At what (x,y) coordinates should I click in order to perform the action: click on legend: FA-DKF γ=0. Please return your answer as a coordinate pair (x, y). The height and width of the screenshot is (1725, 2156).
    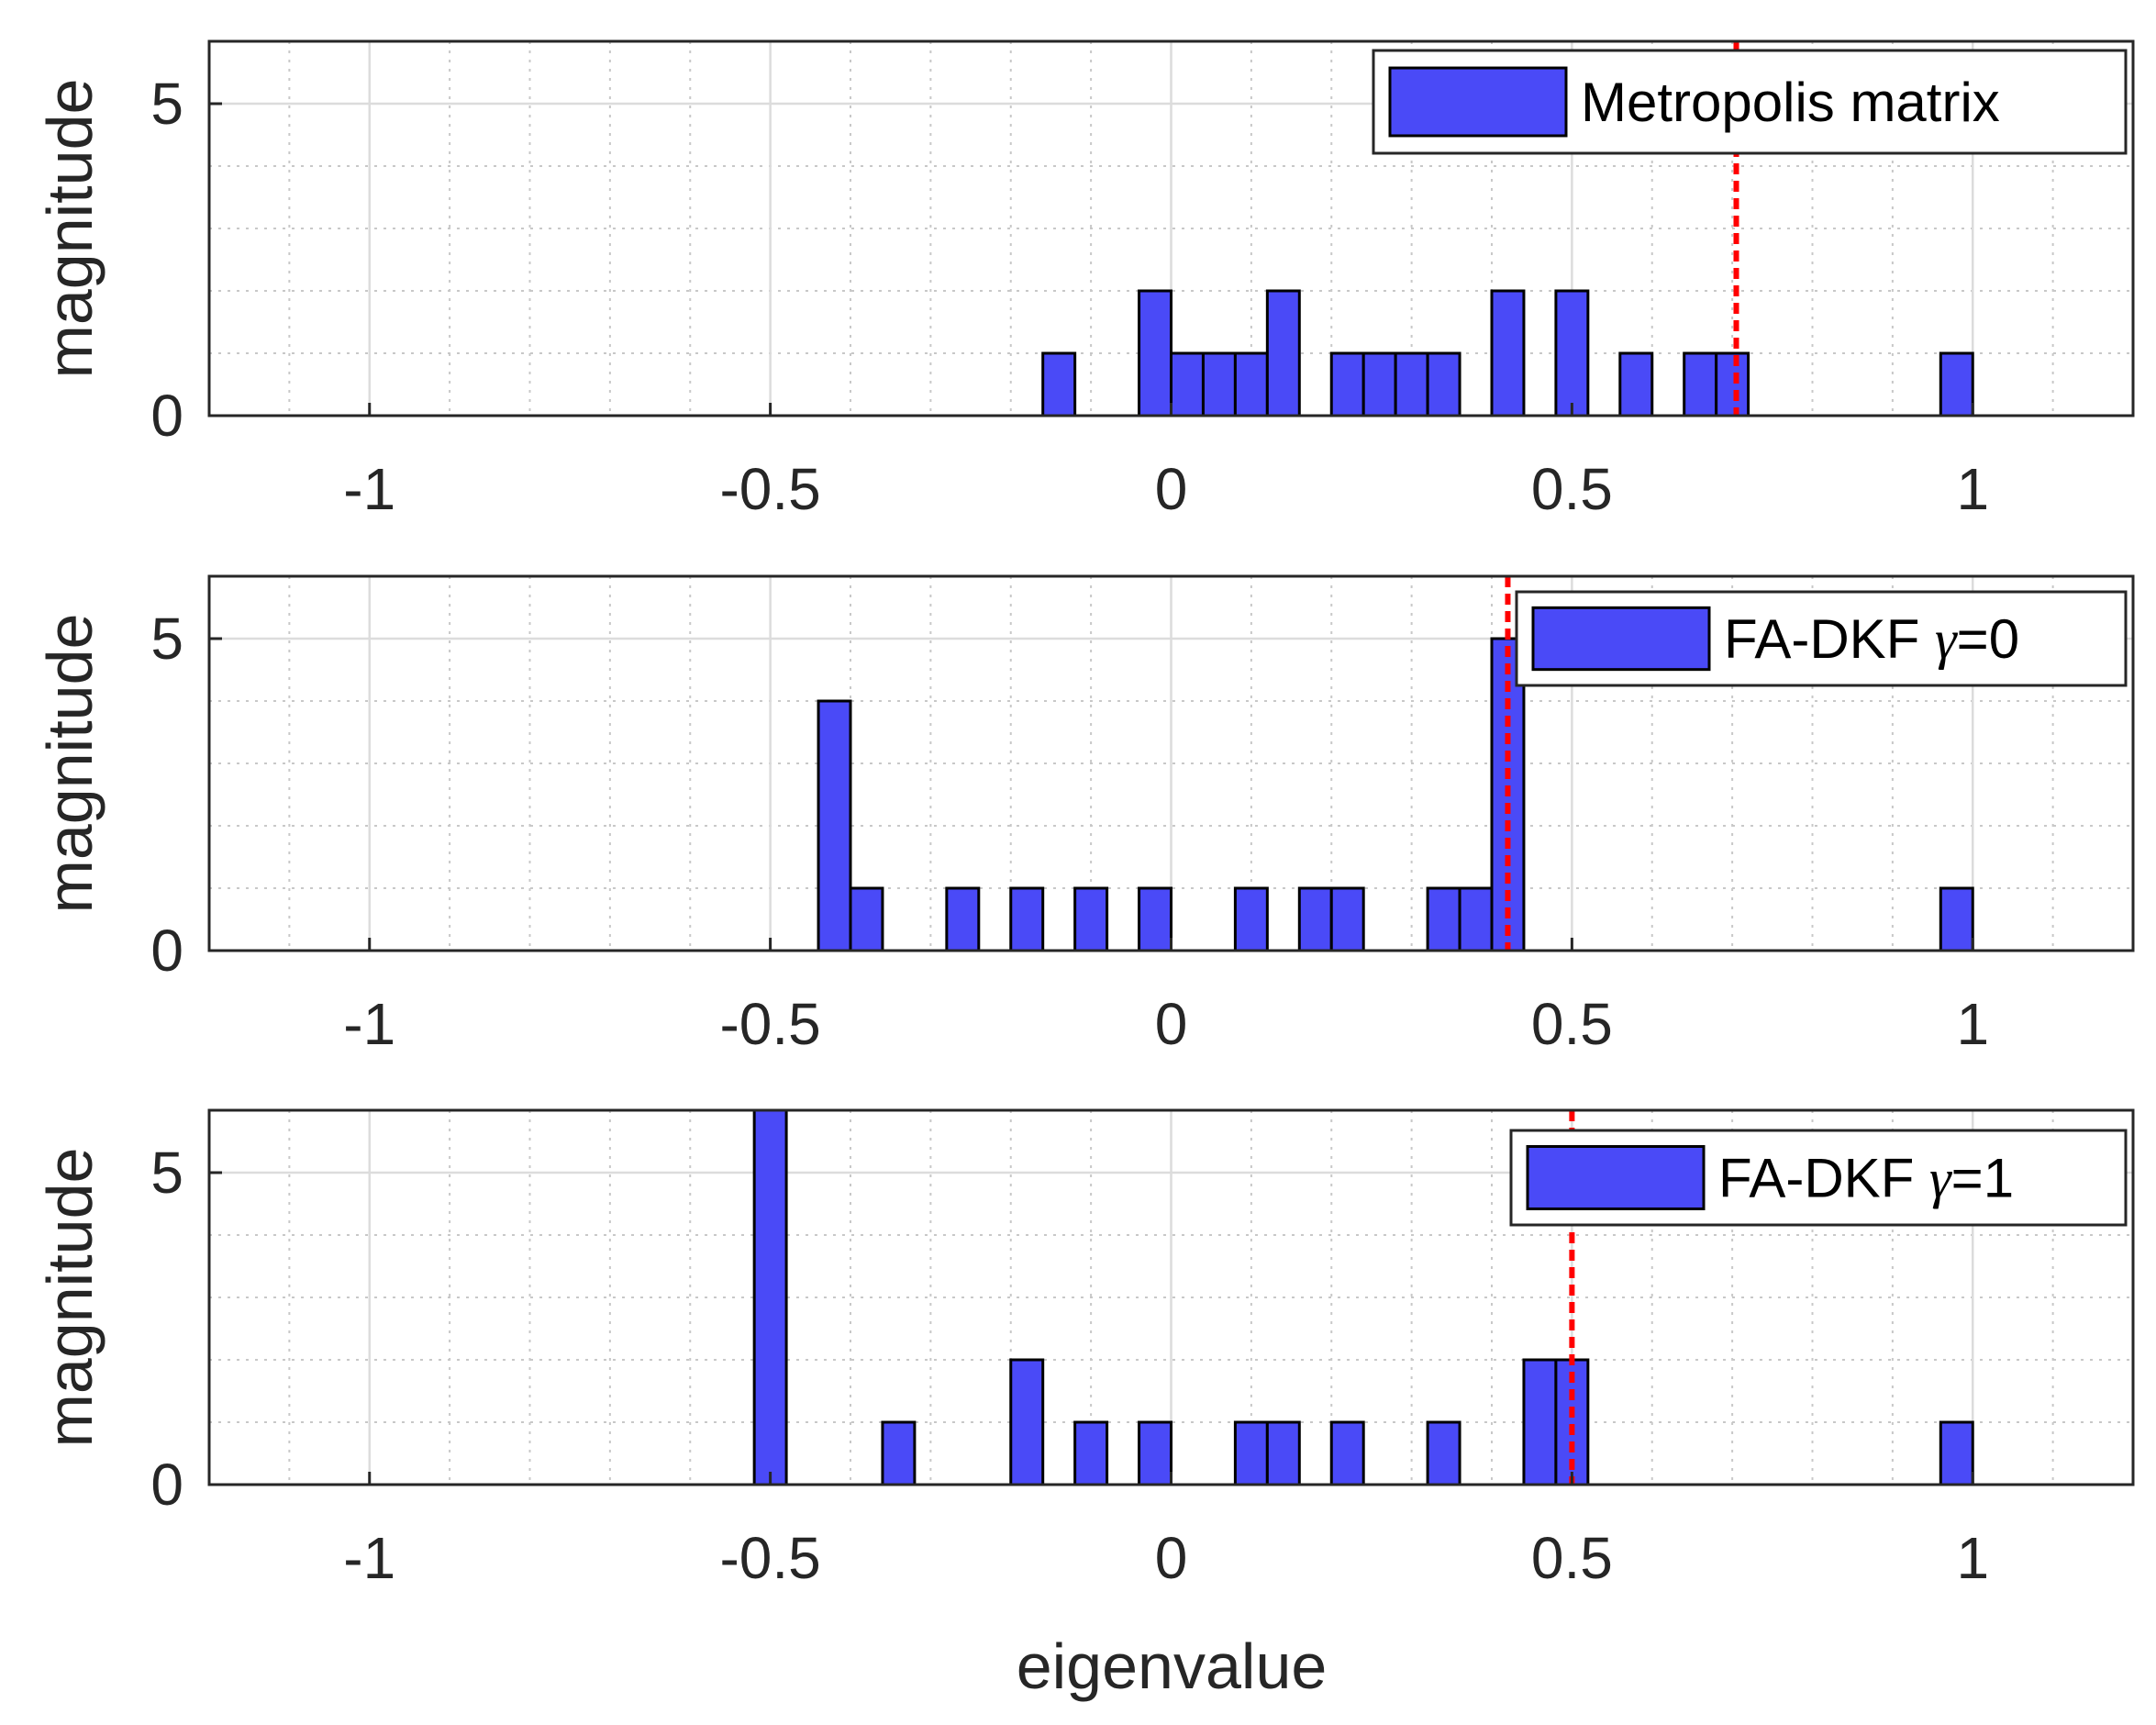
    Looking at the image, I should click on (1822, 638).